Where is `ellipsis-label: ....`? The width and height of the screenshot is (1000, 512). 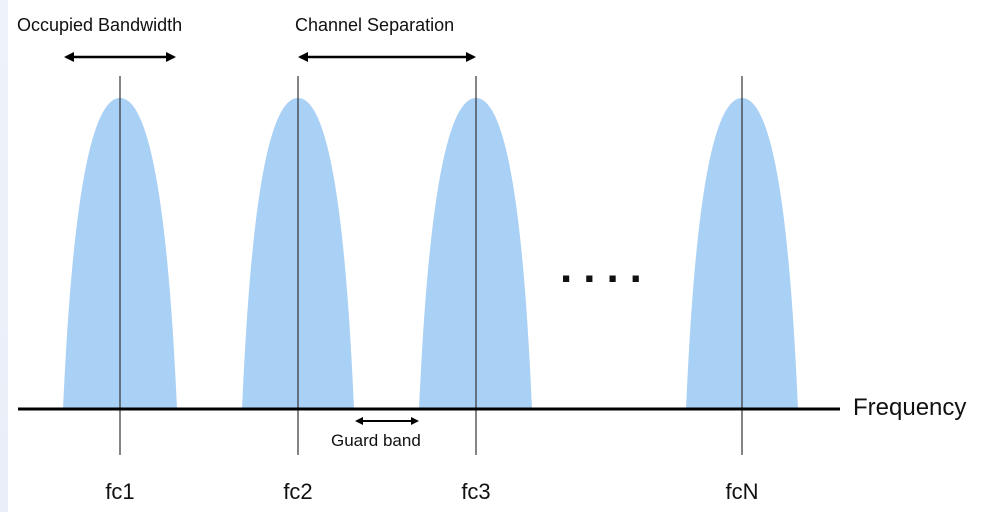 ellipsis-label: .... is located at coordinates (606, 267).